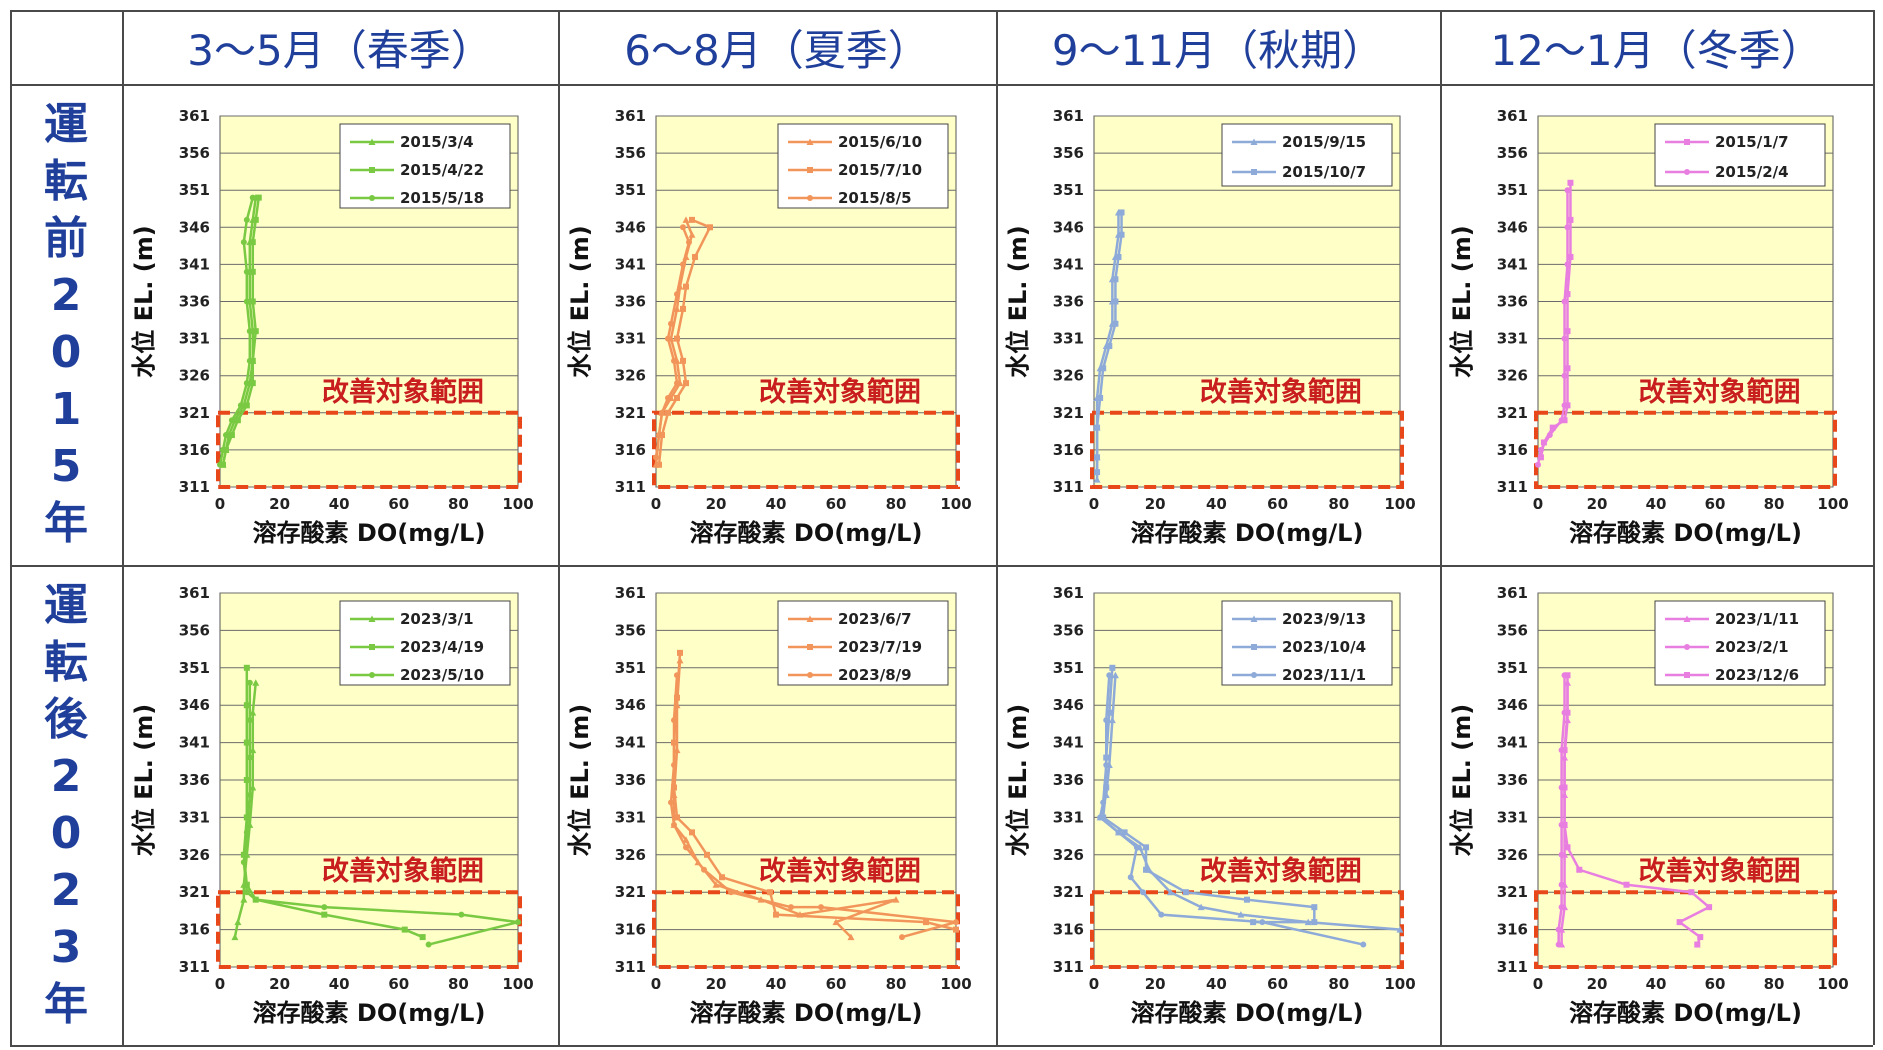 The image size is (1883, 1050). I want to click on legend-entry: 2023/5/10, so click(442, 675).